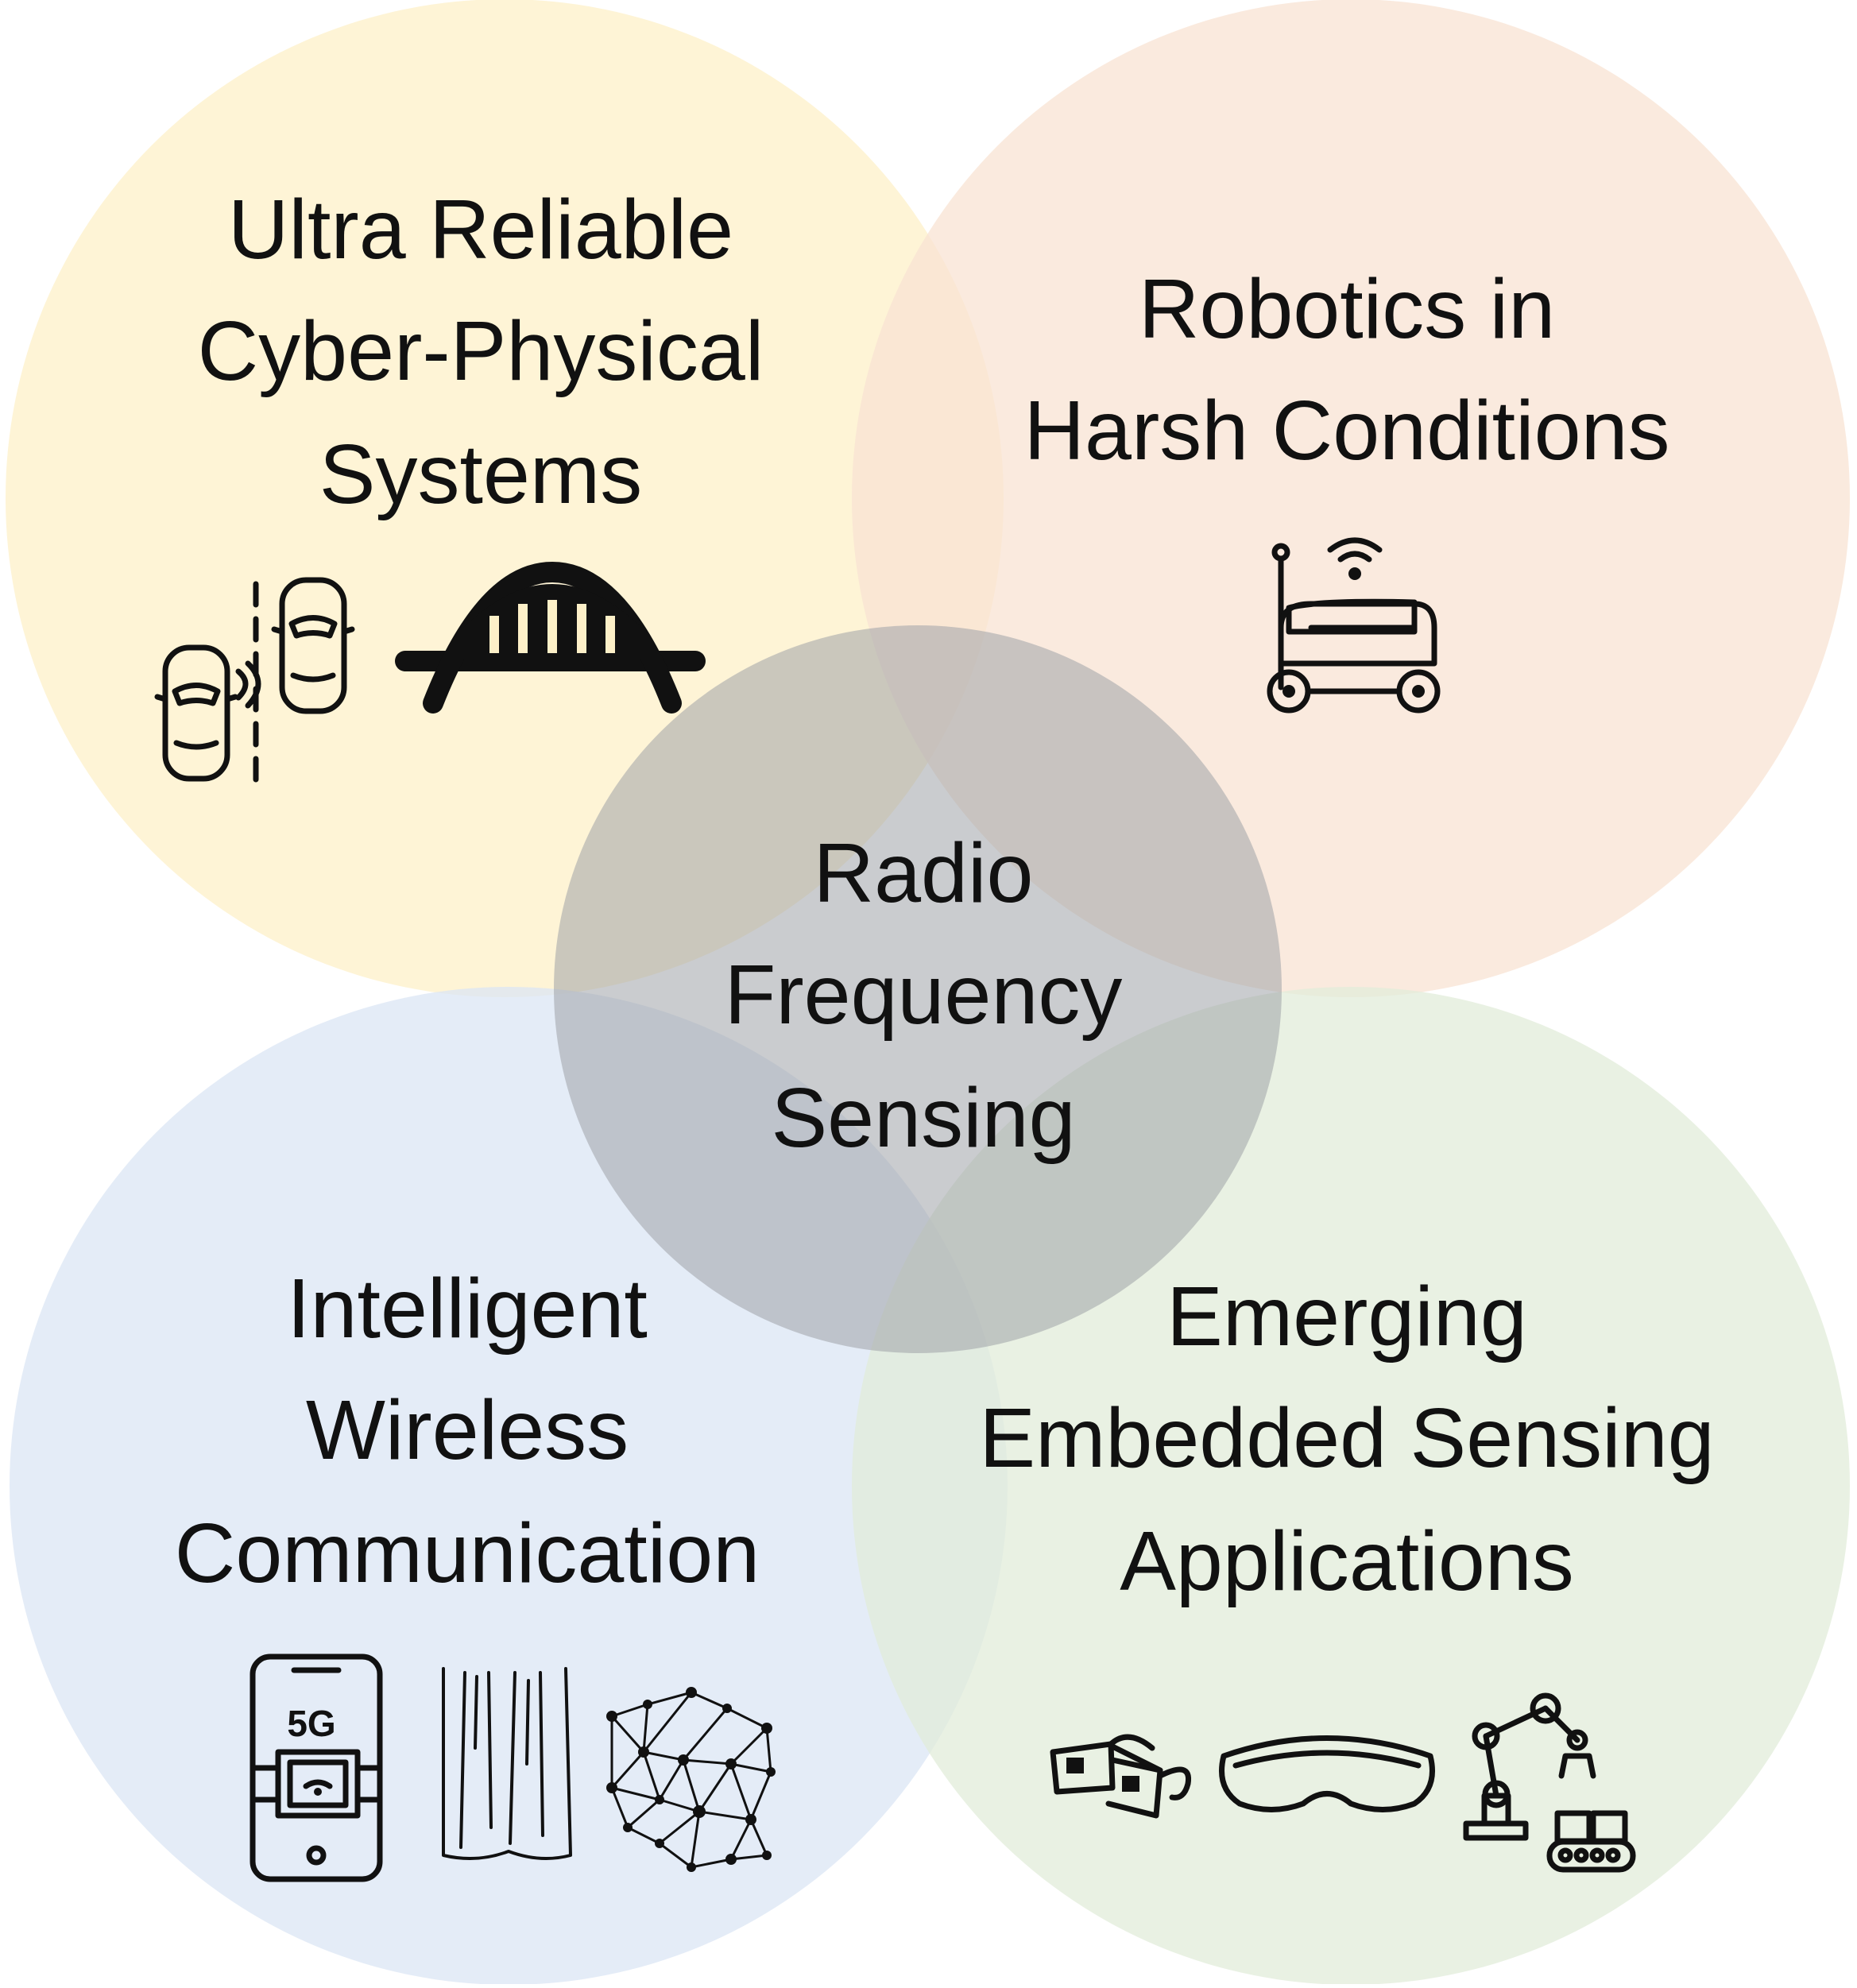 This screenshot has width=1857, height=1988. I want to click on label-bottom-left: Intelligent Wireless Communication, so click(467, 1431).